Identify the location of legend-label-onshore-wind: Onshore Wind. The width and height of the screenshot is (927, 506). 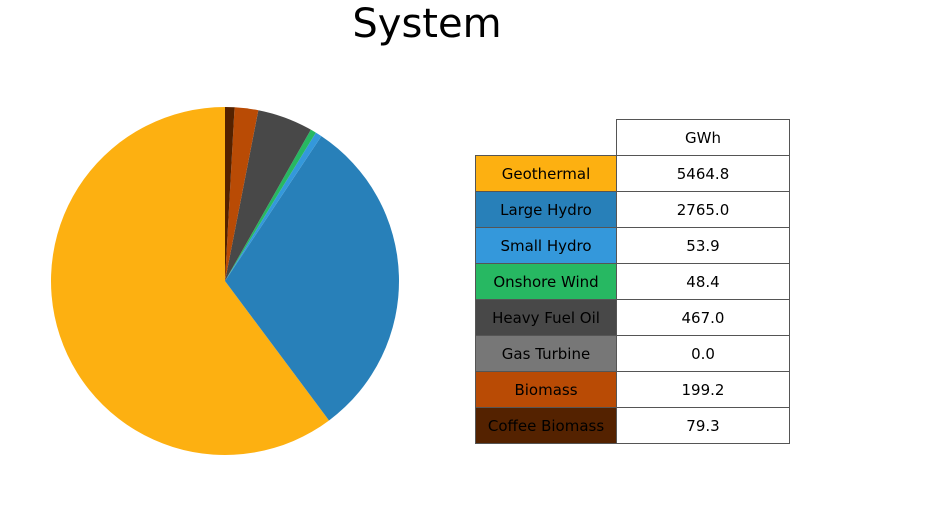
(546, 281).